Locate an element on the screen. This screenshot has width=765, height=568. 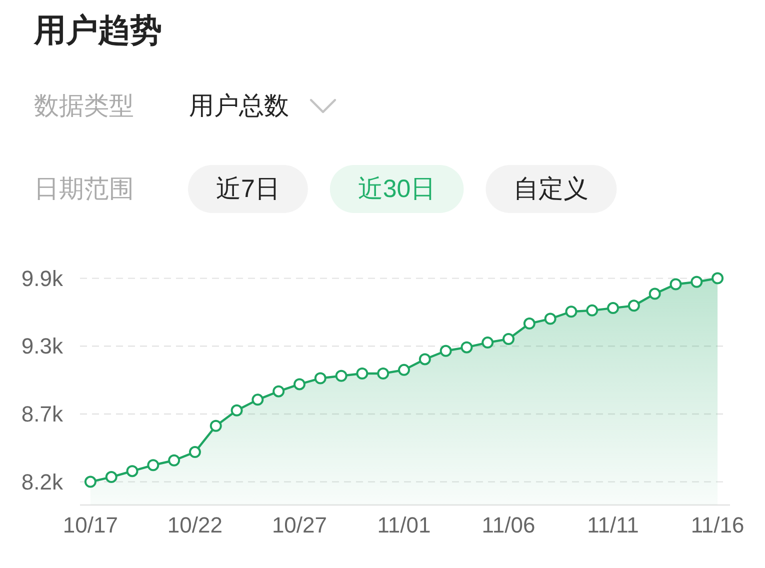
y-tick-label: 9.9k is located at coordinates (42, 278).